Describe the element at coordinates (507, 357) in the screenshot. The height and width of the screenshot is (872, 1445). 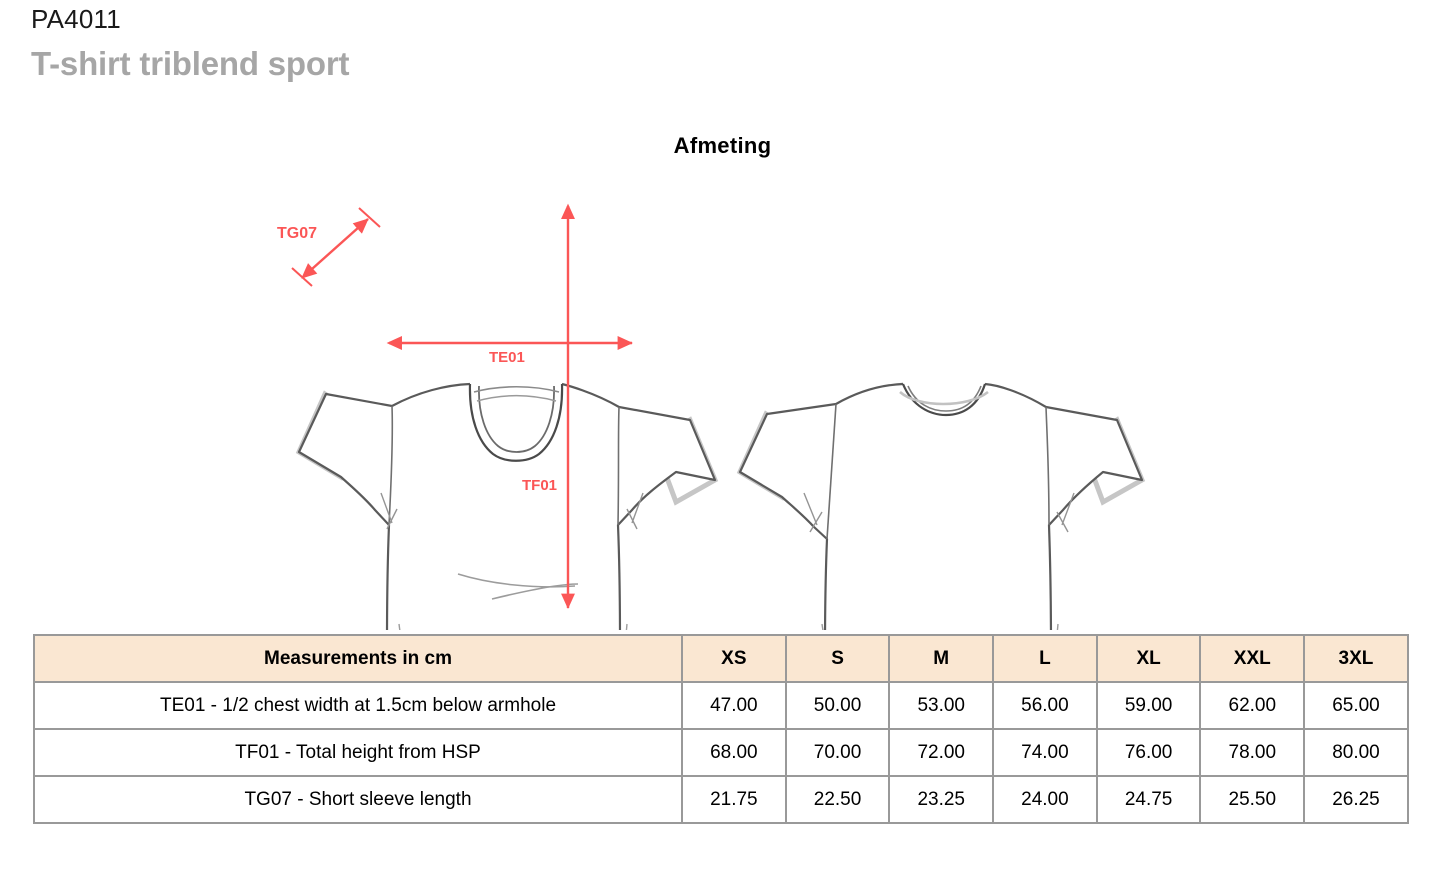
I see `te01-label: TE01` at that location.